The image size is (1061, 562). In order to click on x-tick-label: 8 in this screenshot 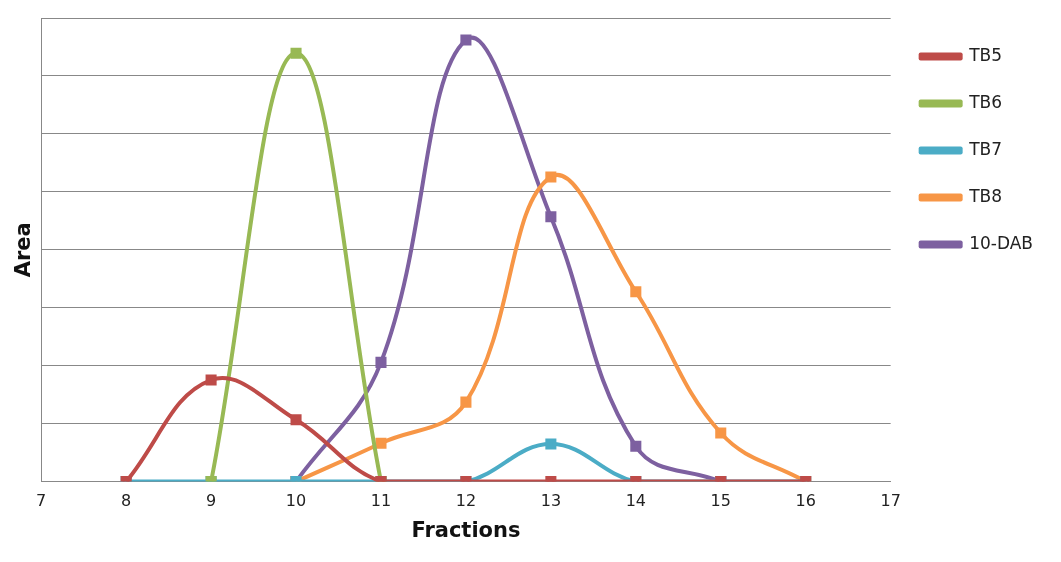, I will do `click(126, 501)`.